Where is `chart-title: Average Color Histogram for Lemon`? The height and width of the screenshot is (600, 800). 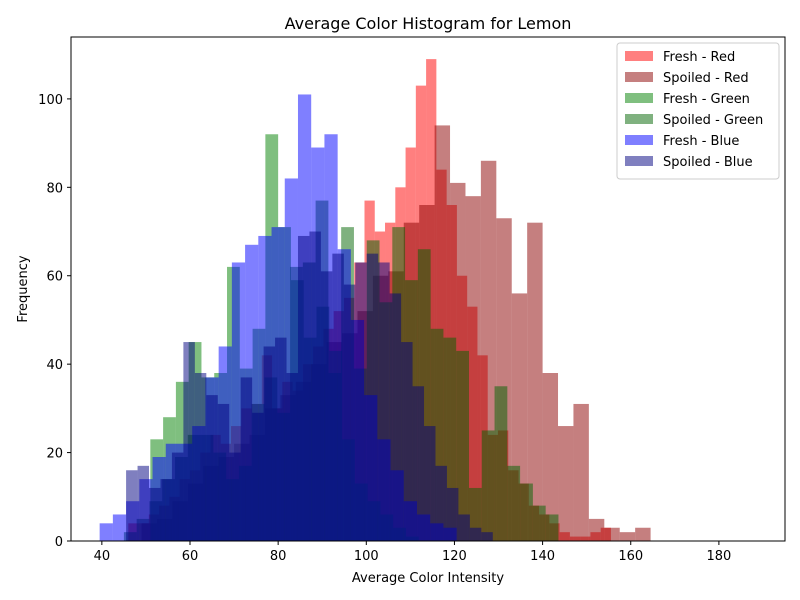
chart-title: Average Color Histogram for Lemon is located at coordinates (428, 23).